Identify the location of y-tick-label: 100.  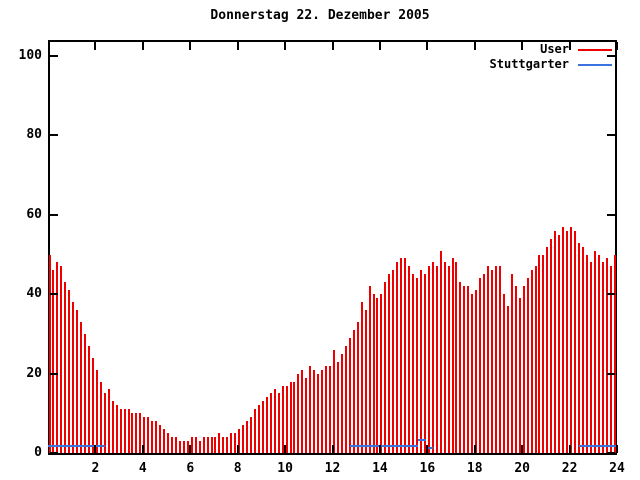
(30, 55).